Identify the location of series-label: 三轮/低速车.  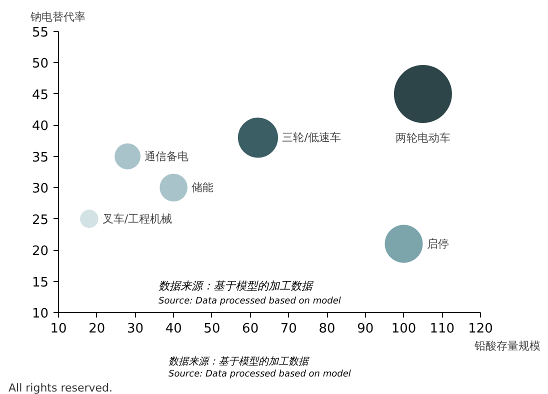
(311, 137).